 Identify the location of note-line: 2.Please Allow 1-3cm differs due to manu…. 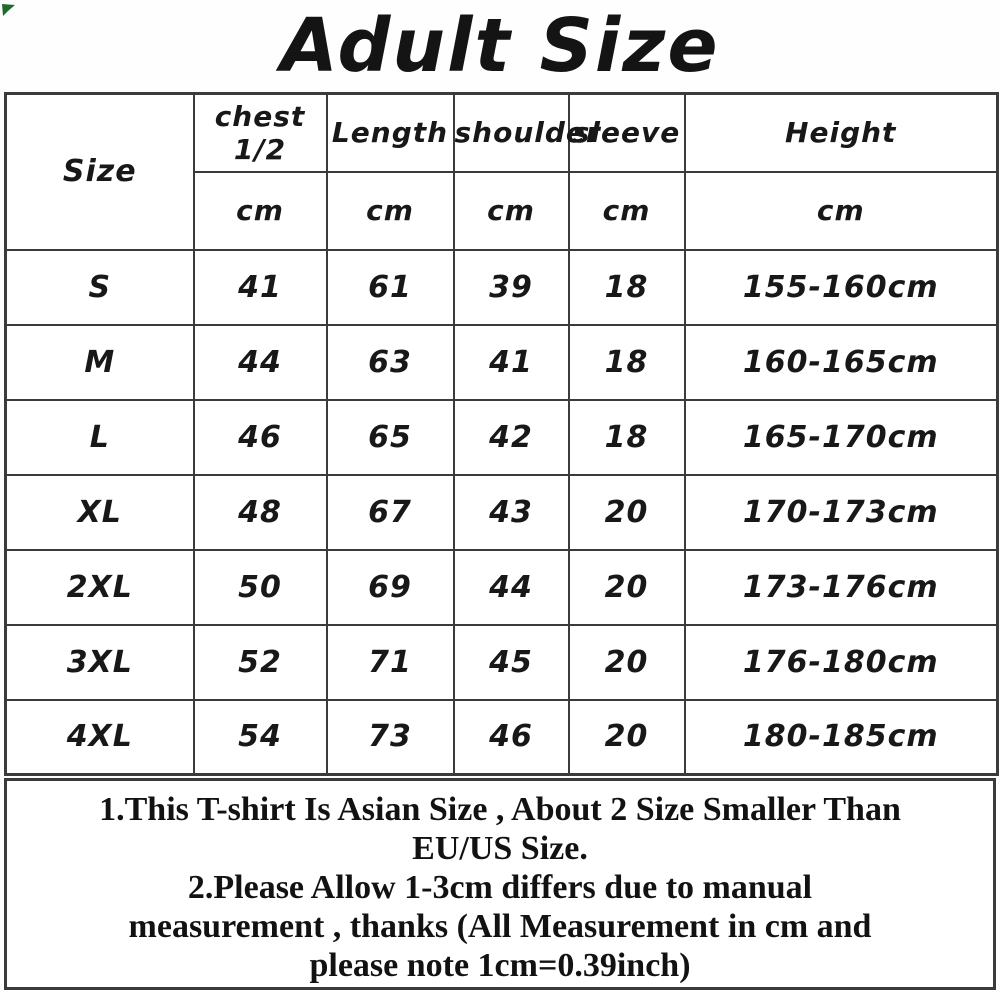
(500, 887).